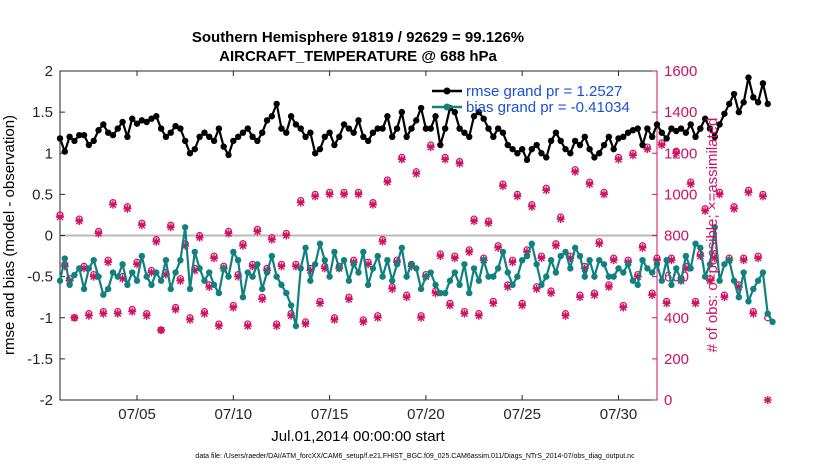  What do you see at coordinates (46, 318) in the screenshot?
I see `y-left-tick-label: -1` at bounding box center [46, 318].